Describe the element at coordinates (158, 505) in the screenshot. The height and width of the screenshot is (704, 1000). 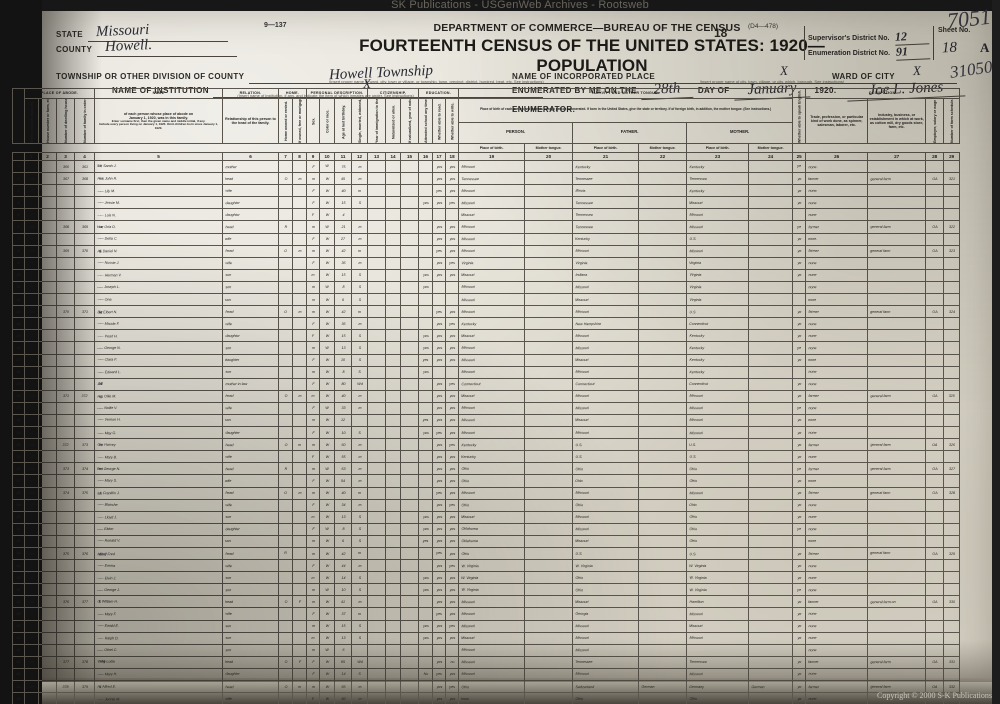
I see `cell-name: —— Blanche` at that location.